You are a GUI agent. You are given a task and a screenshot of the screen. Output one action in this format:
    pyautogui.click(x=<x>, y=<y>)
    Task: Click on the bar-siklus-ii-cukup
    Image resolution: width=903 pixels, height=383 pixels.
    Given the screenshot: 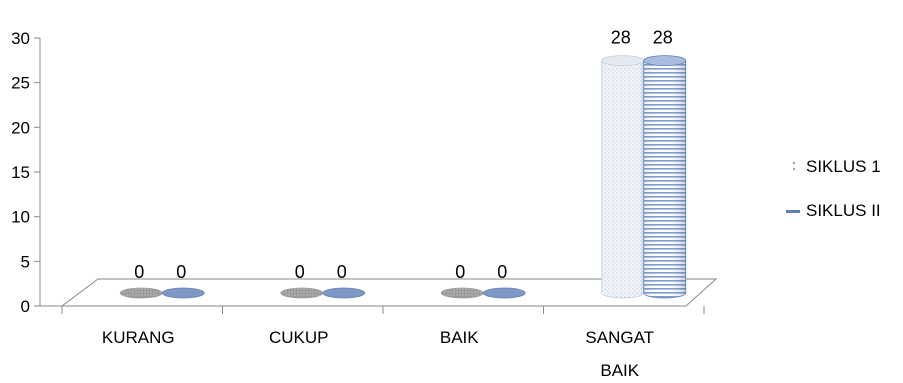 What is the action you would take?
    pyautogui.click(x=344, y=293)
    